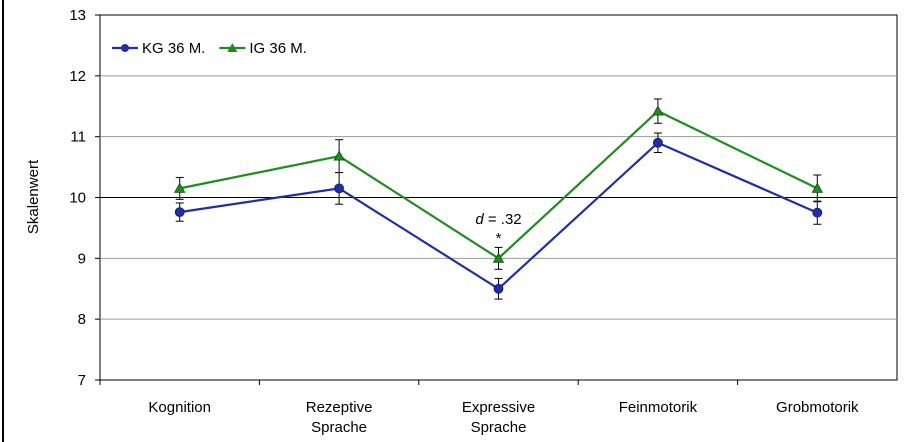 The height and width of the screenshot is (442, 904). I want to click on y-tick-label: 12, so click(77, 76).